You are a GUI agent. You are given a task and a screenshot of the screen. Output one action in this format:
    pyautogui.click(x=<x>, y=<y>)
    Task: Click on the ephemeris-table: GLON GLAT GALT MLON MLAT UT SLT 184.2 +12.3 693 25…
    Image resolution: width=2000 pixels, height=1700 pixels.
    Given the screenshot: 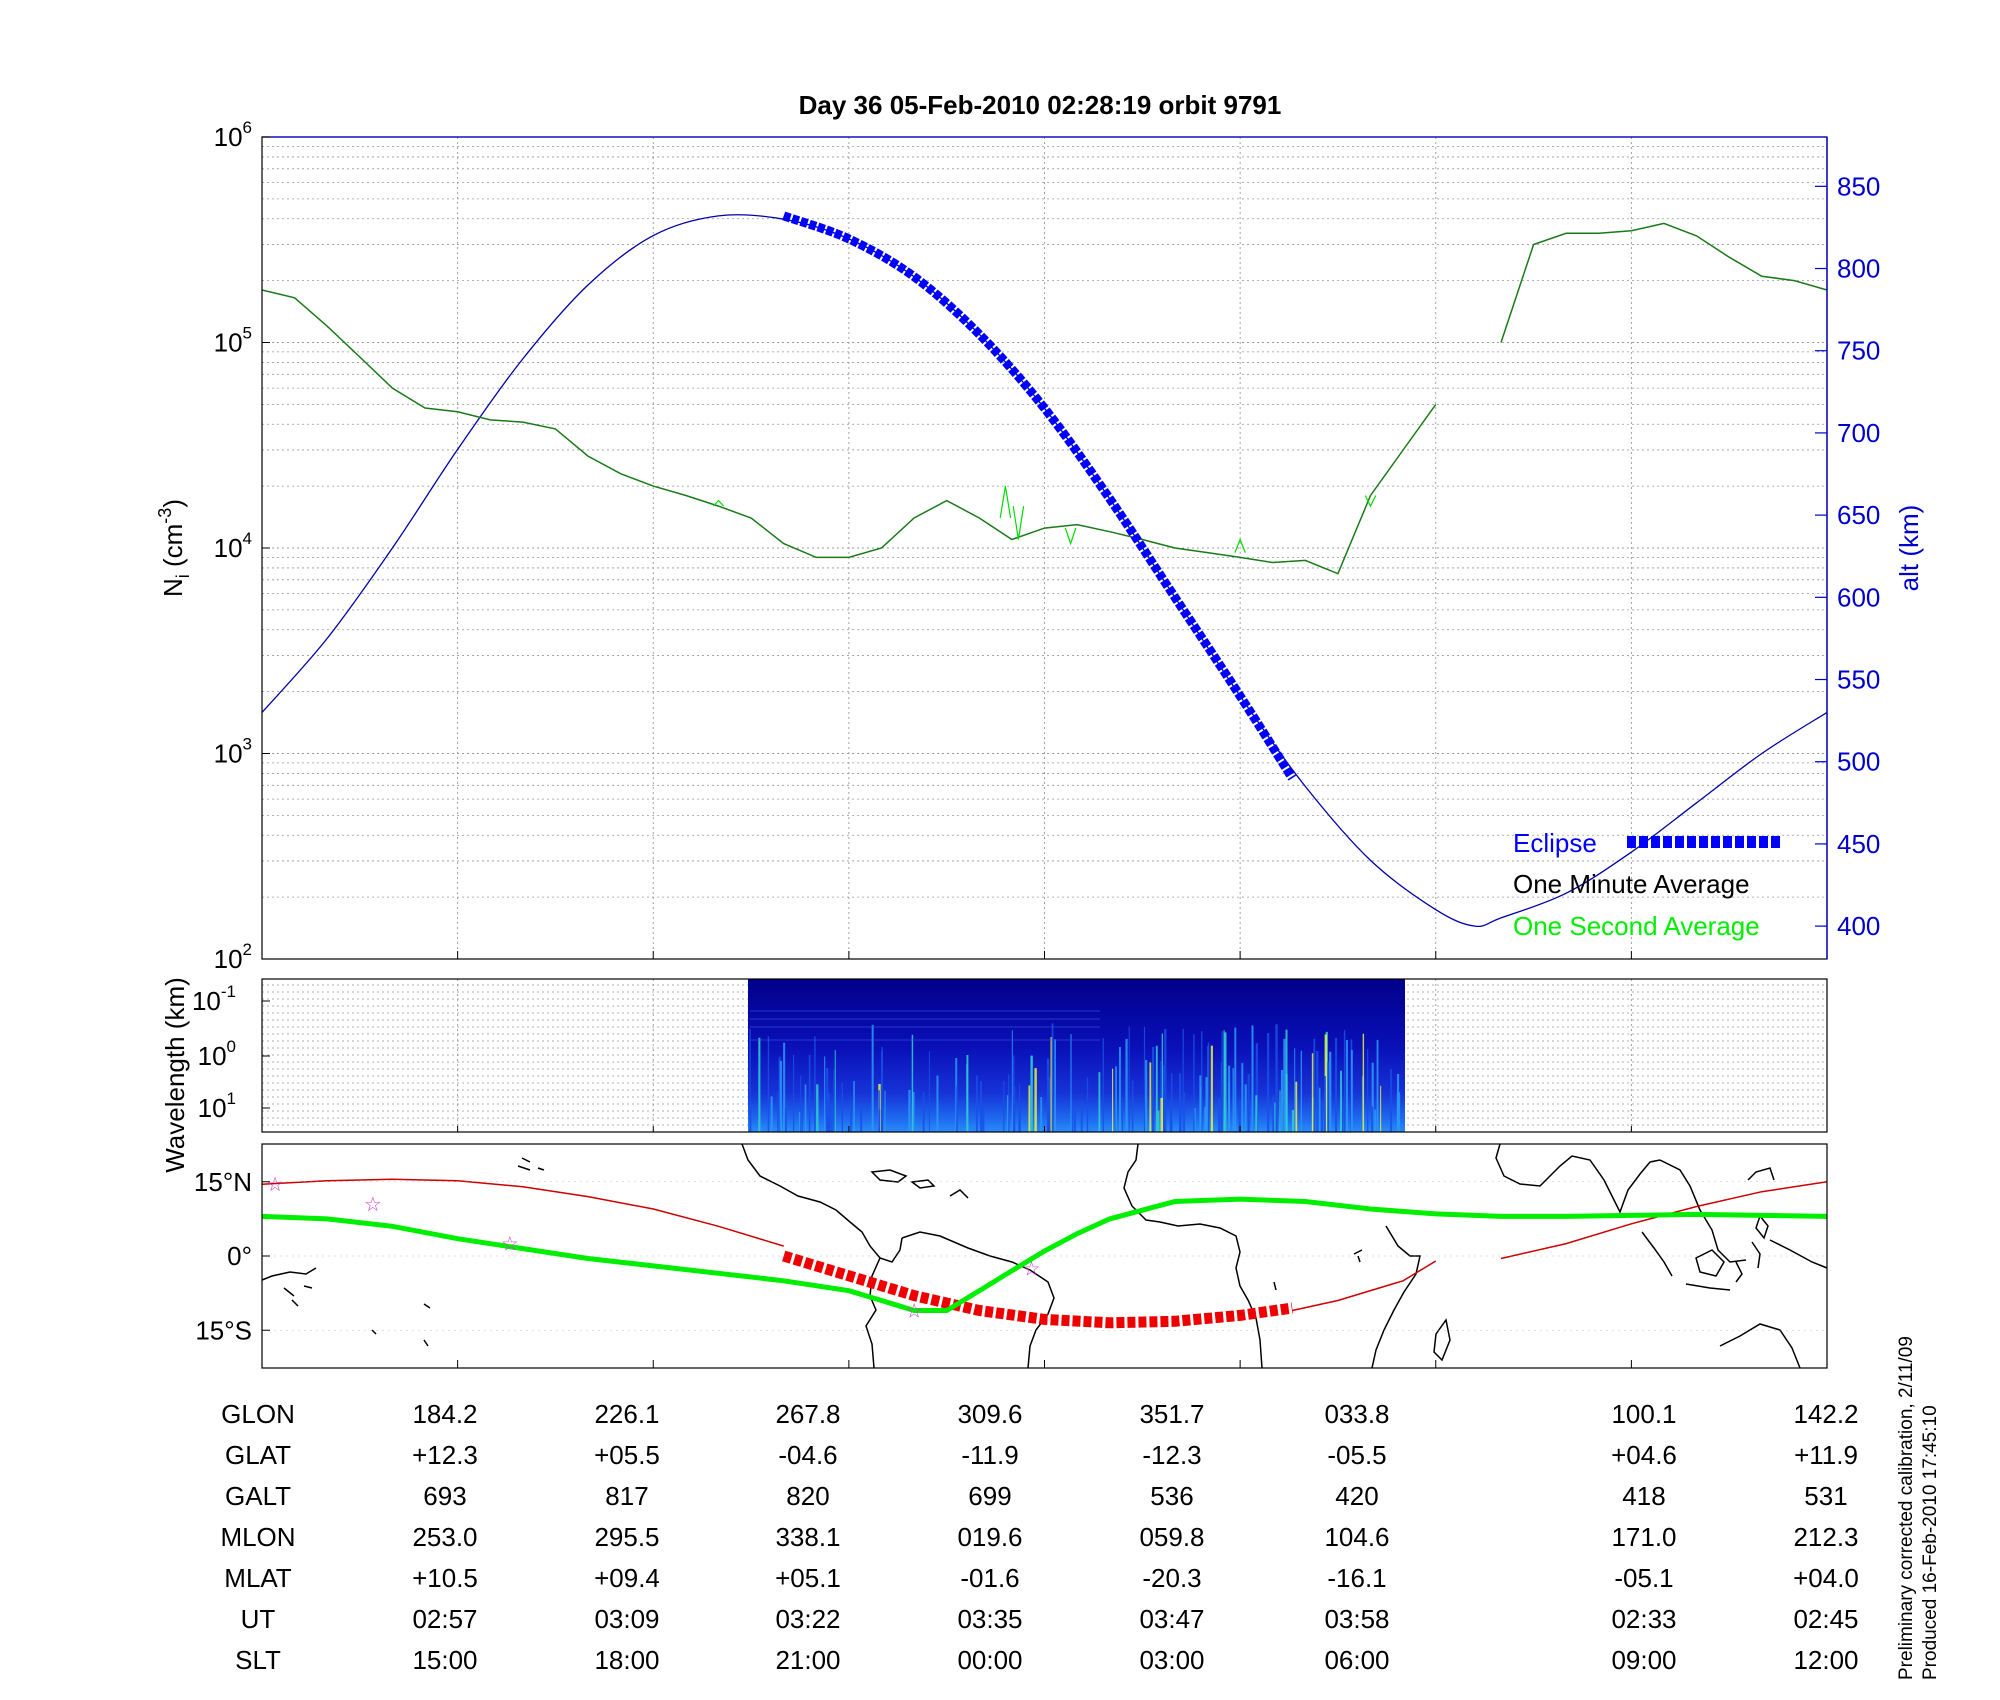 What is the action you would take?
    pyautogui.click(x=1039, y=1537)
    